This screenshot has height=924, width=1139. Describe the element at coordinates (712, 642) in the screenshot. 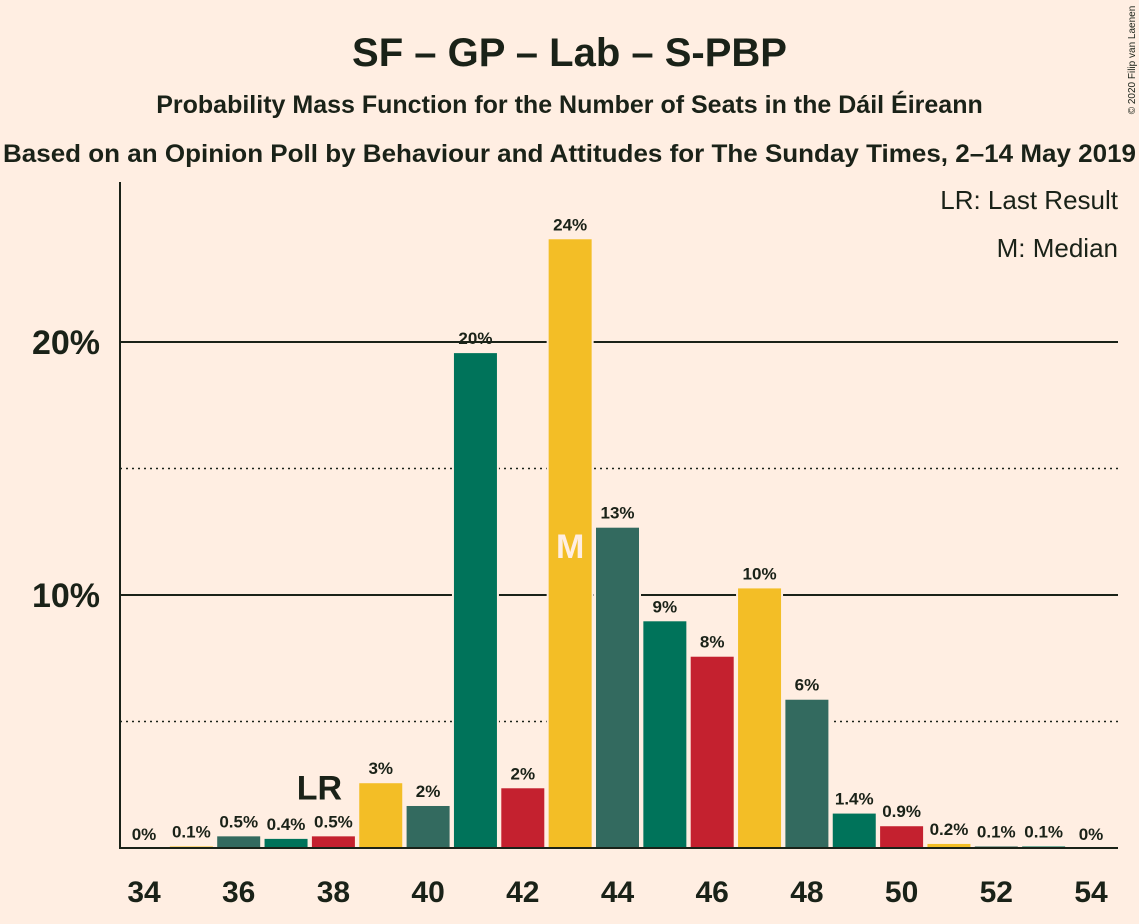

I see `value-label-46: 8%` at that location.